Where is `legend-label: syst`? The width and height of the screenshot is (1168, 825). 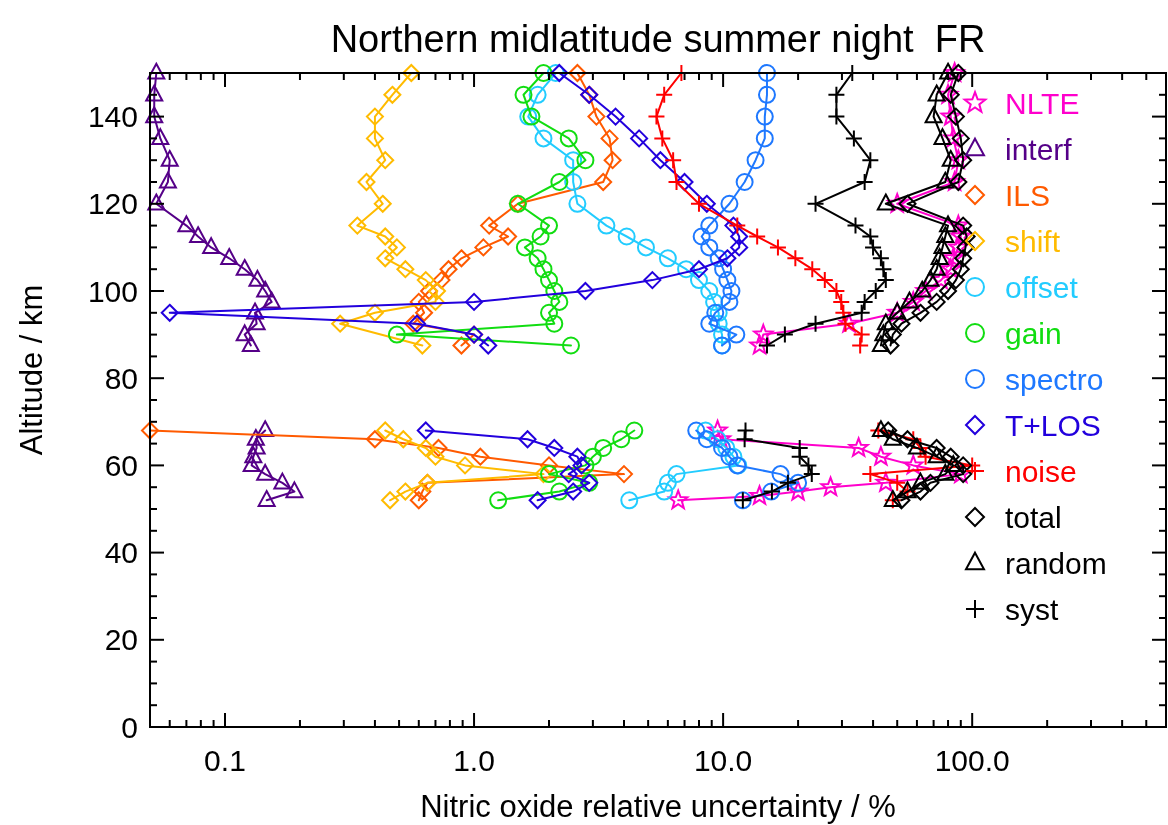 legend-label: syst is located at coordinates (1032, 609).